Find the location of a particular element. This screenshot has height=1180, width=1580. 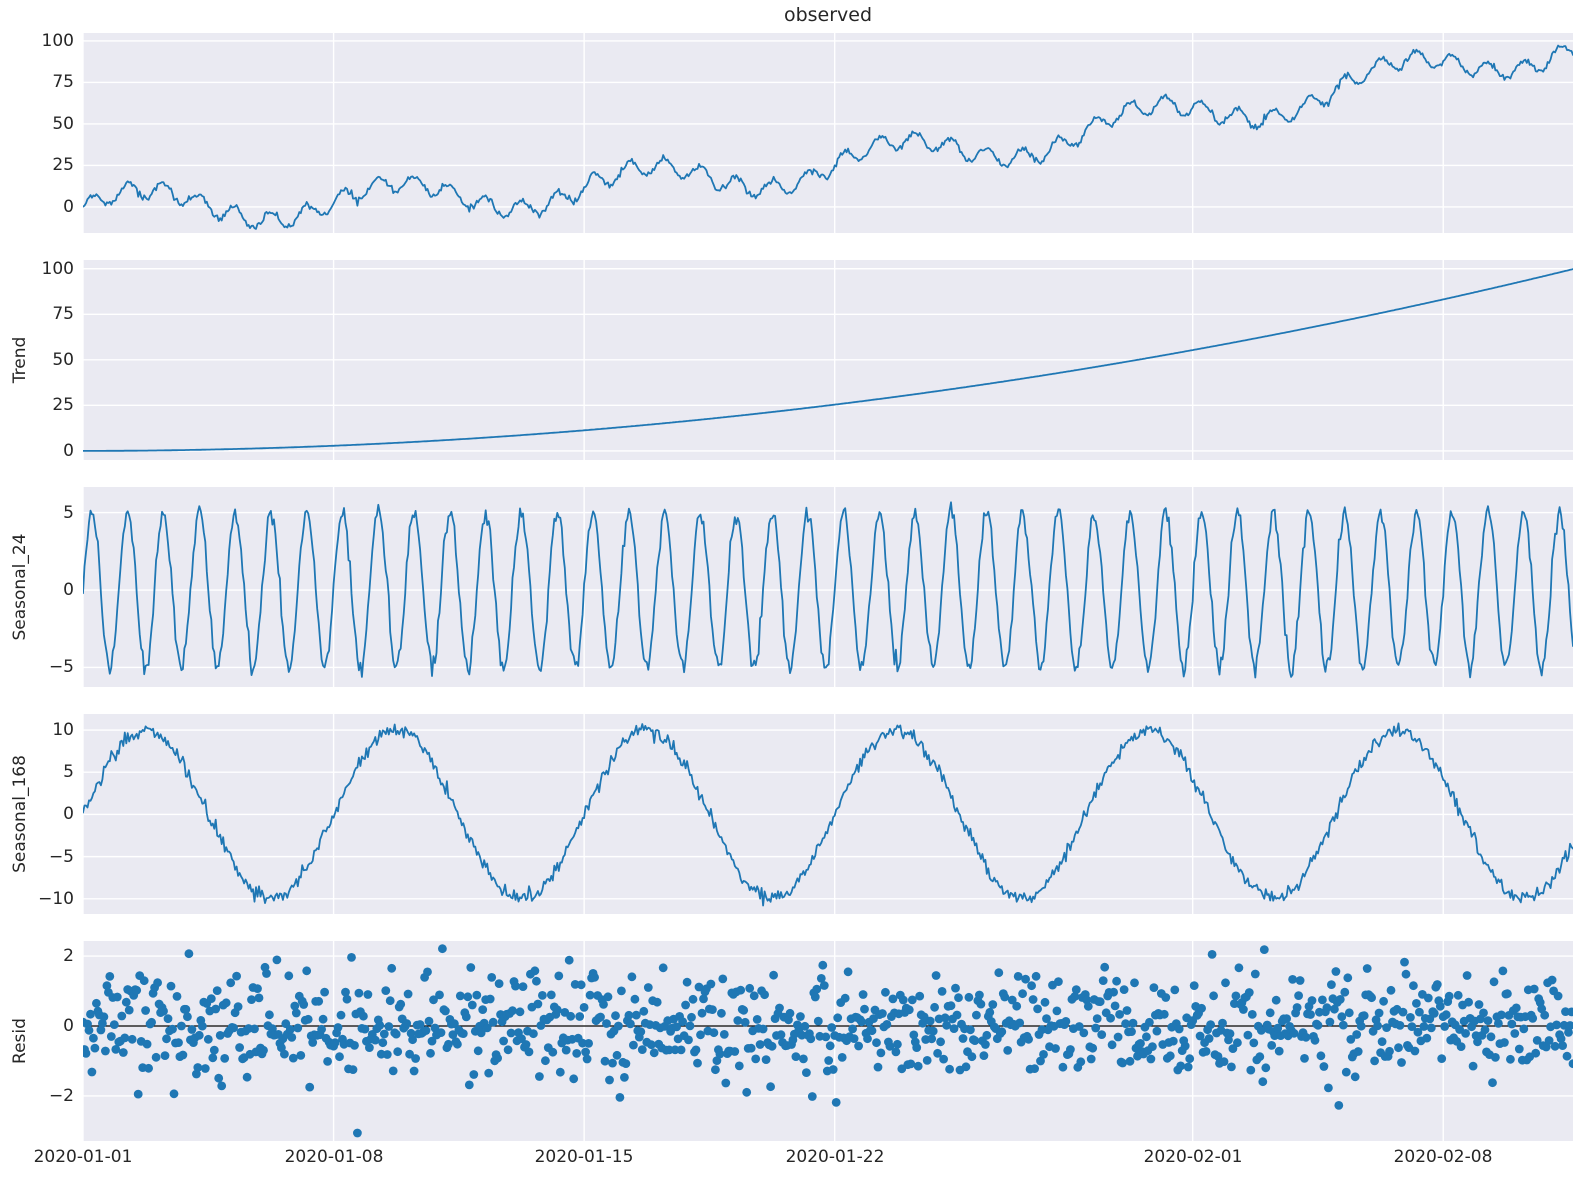

y-axis-label-seasonal_168: Seasonal_168 is located at coordinates (20, 814).